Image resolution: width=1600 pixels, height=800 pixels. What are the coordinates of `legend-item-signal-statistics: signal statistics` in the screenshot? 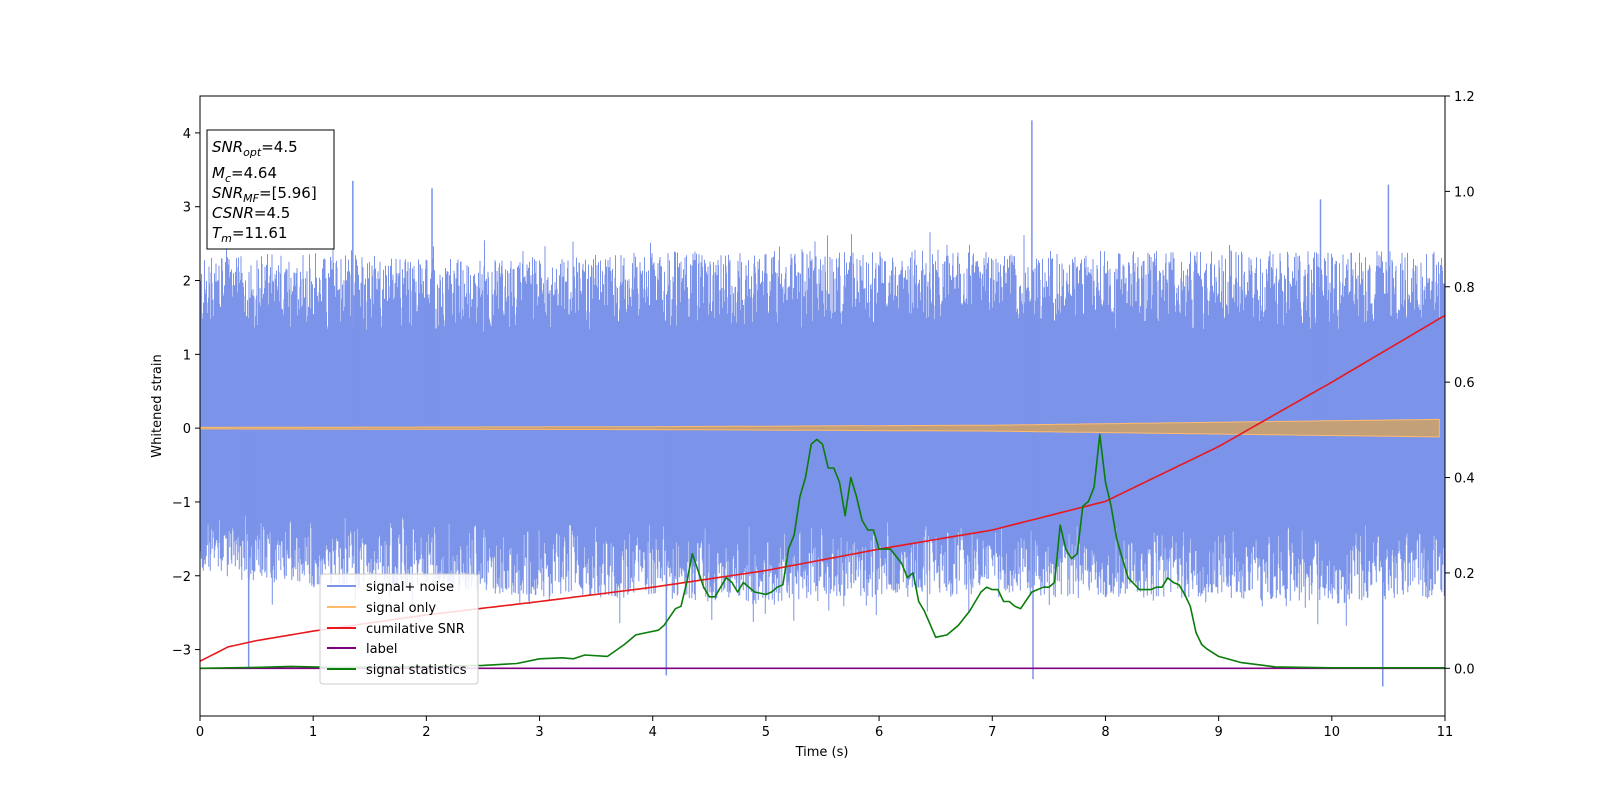 It's located at (397, 670).